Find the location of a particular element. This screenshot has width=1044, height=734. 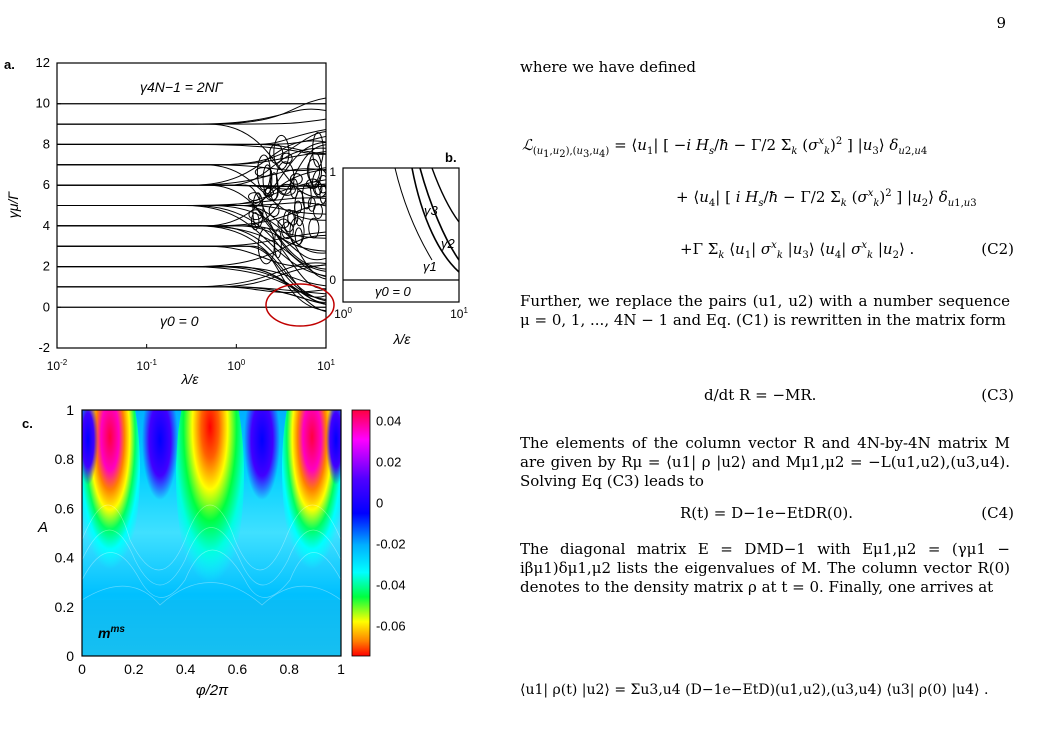

panel-a-y-label: γμ/Γ is located at coordinates (13, 205).